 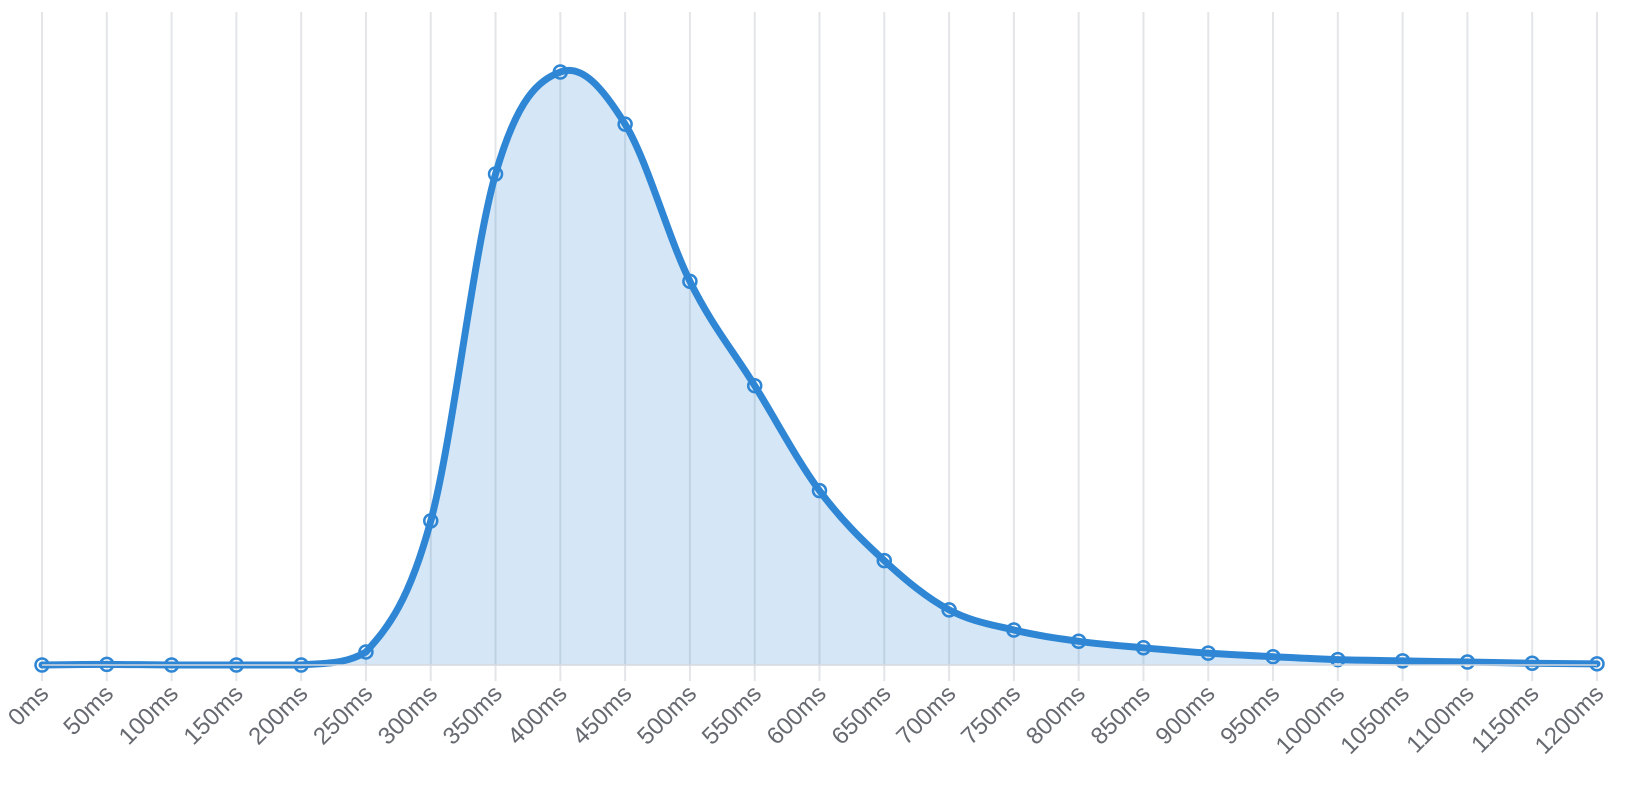 What do you see at coordinates (1310, 719) in the screenshot?
I see `x-tick-label: 1000ms` at bounding box center [1310, 719].